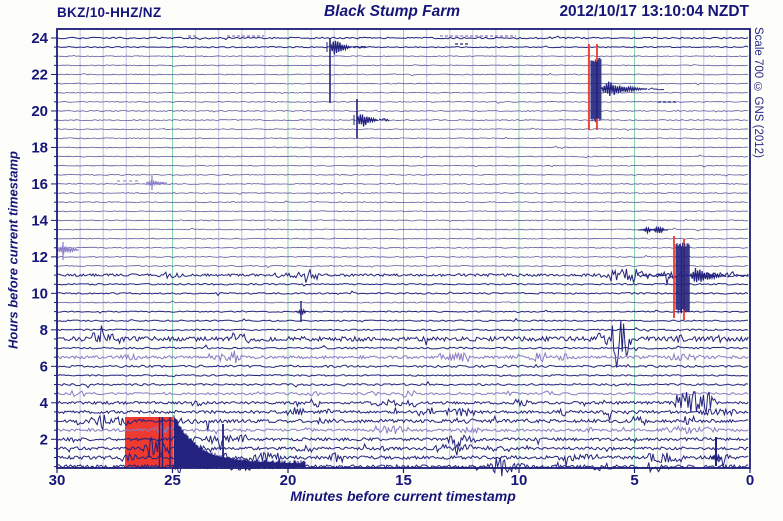 This screenshot has height=521, width=783. Describe the element at coordinates (57, 480) in the screenshot. I see `x-tick-label: 30` at that location.